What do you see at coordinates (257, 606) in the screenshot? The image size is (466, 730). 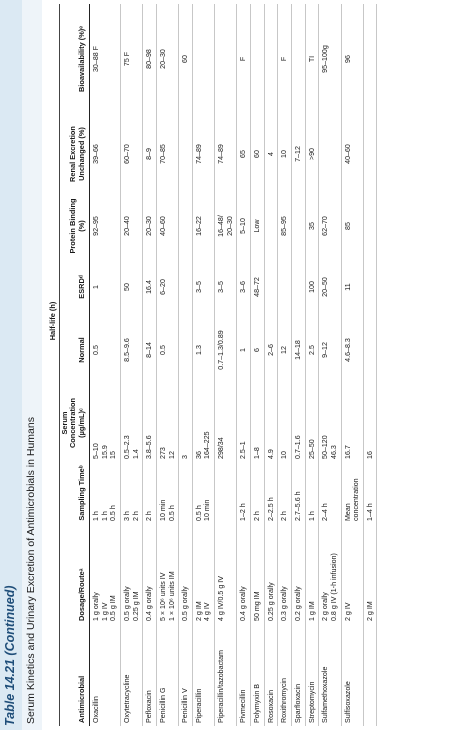 I see `cell-line: 50 mg IM` at bounding box center [257, 606].